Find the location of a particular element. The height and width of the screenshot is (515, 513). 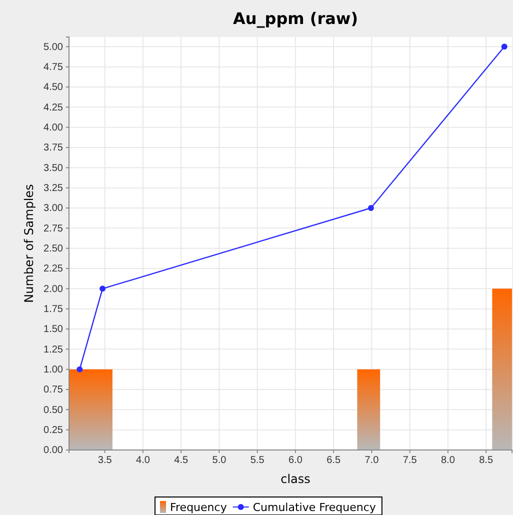

chart-title: Au_ppm (raw) is located at coordinates (295, 18).